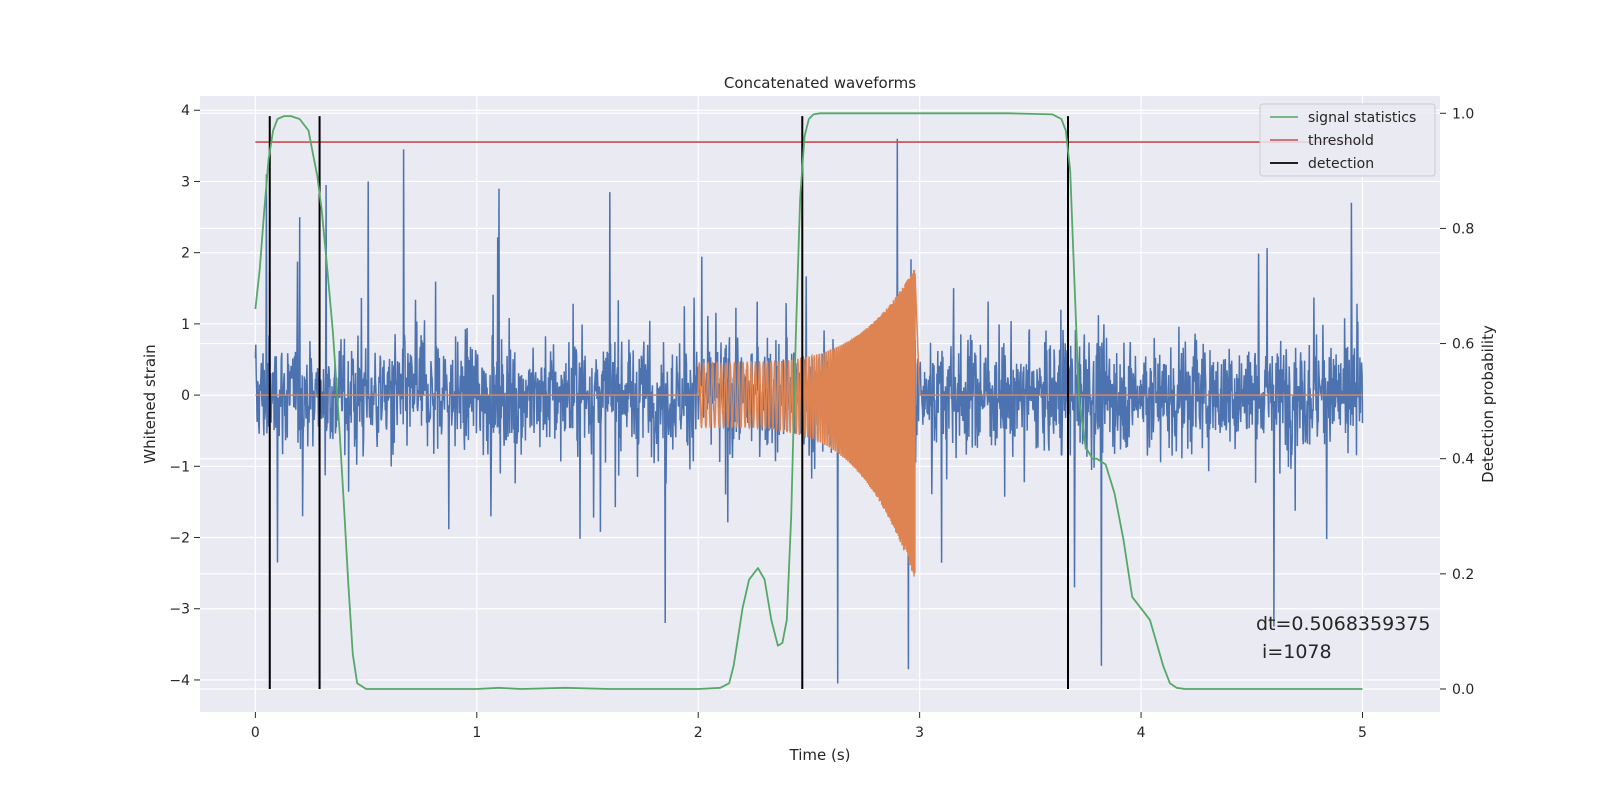  What do you see at coordinates (179, 610) in the screenshot?
I see `y-tick-label: −3` at bounding box center [179, 610].